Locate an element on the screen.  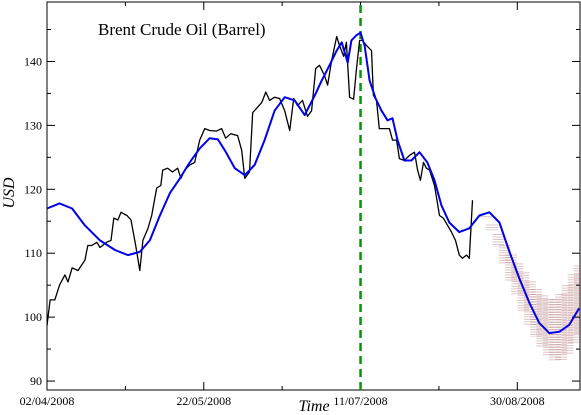
x-tick-label: 11/07/2008 is located at coordinates (360, 401).